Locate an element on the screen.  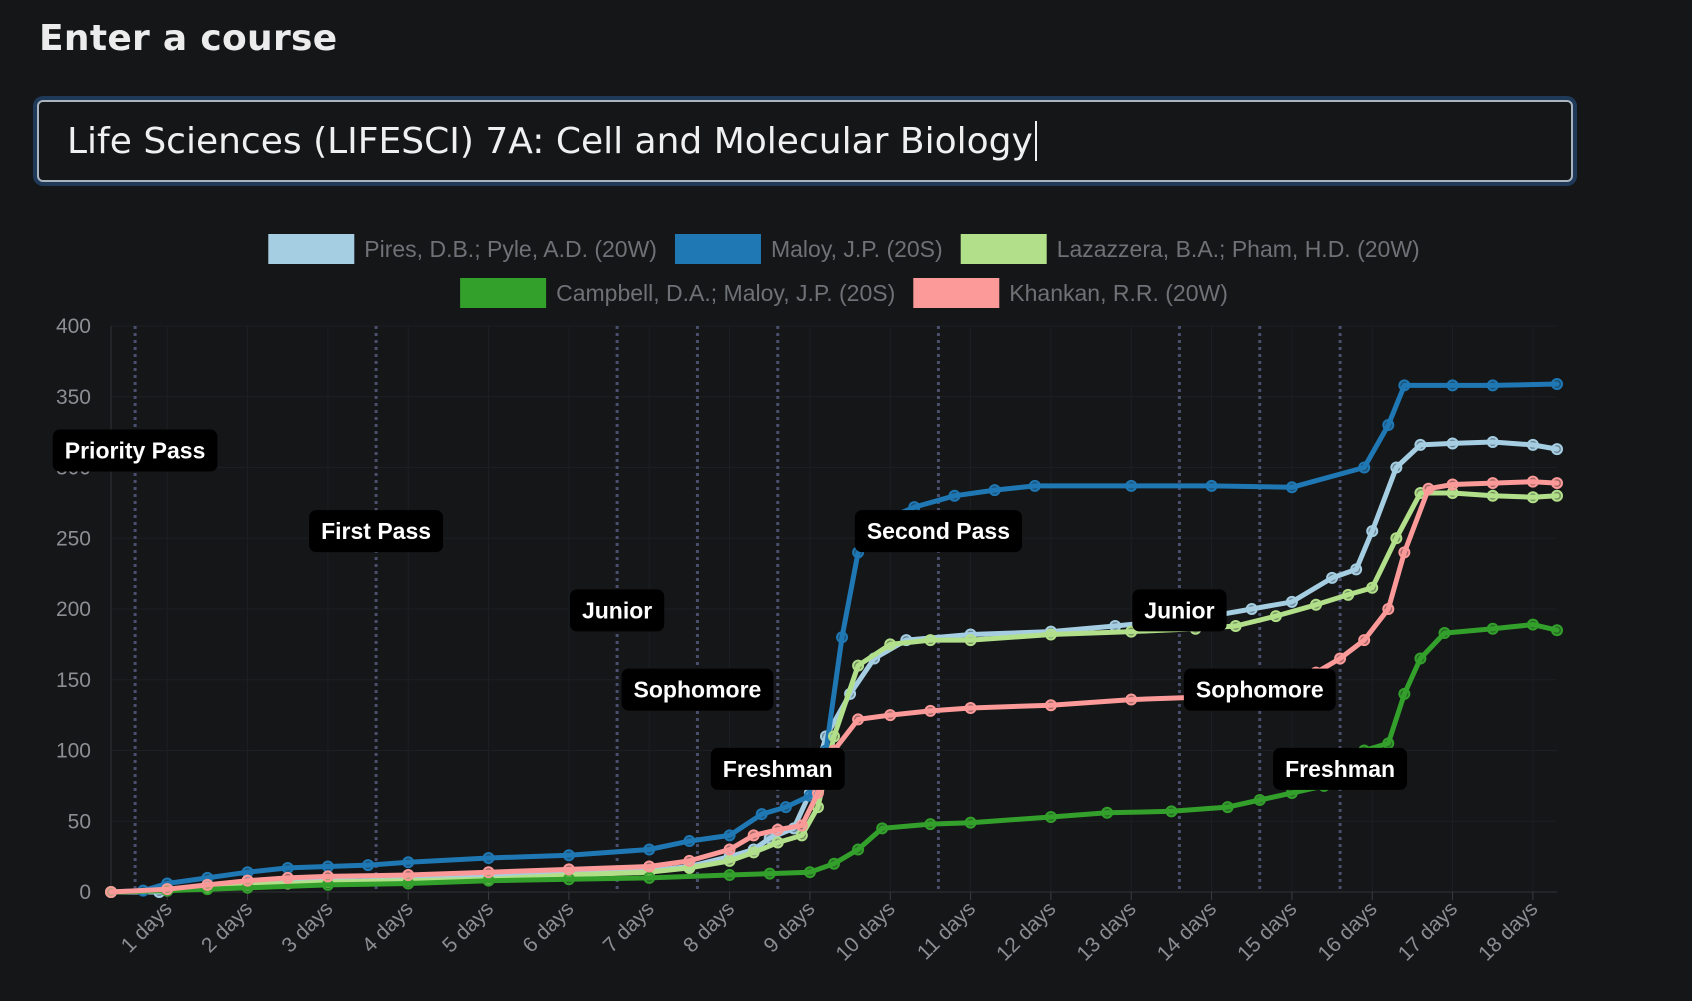
x-tick-label: 4 days is located at coordinates (388, 927).